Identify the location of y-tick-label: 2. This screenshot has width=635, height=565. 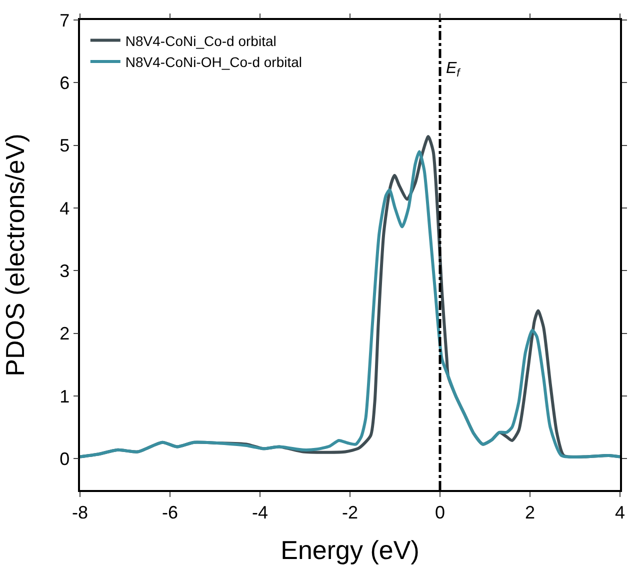
(65, 334).